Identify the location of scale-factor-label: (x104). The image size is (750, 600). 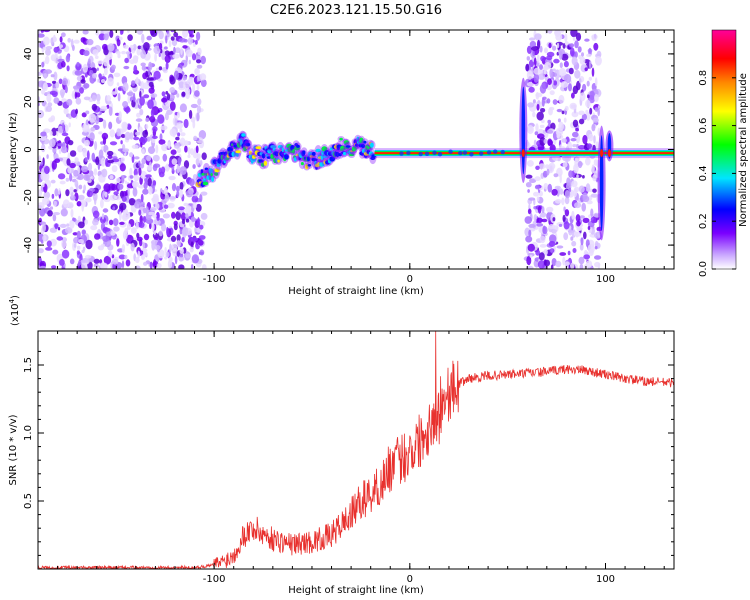
(14, 310).